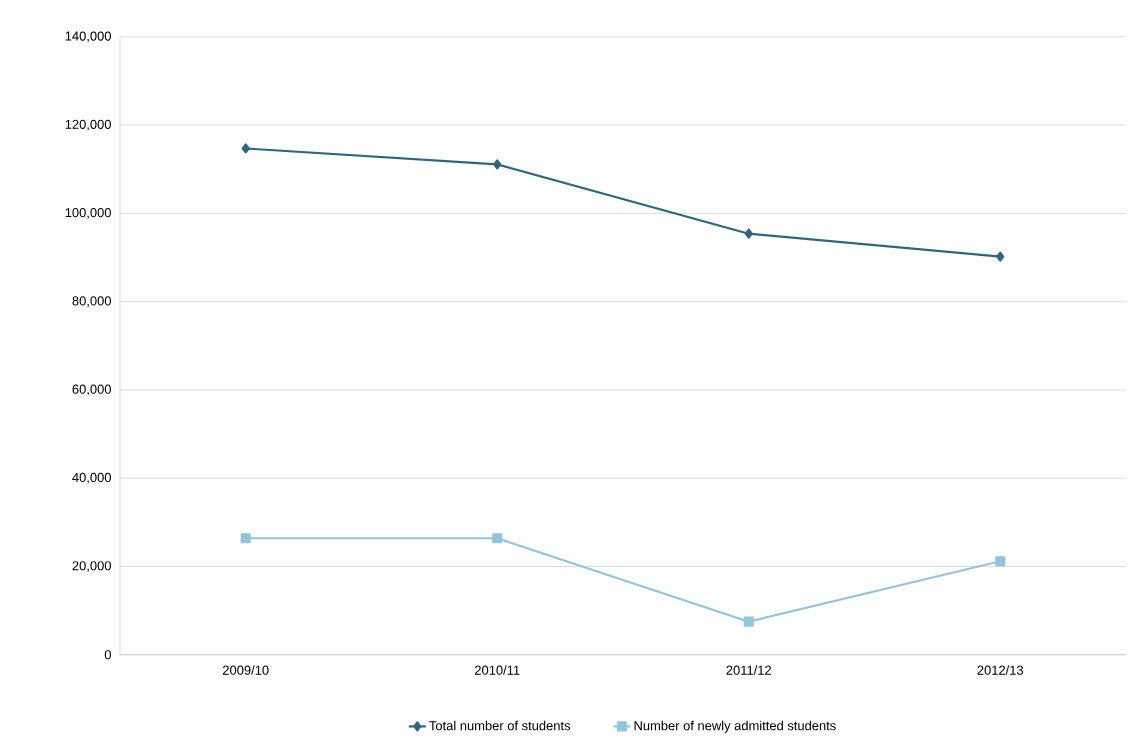  Describe the element at coordinates (497, 670) in the screenshot. I see `x-tick-label: 2010/11` at that location.